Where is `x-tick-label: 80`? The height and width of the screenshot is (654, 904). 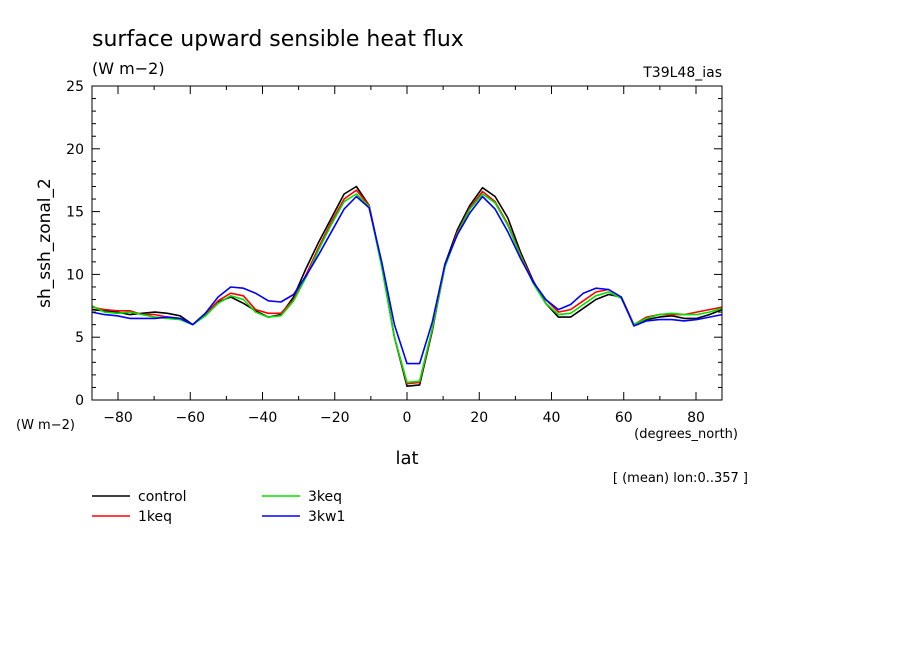 x-tick-label: 80 is located at coordinates (696, 418).